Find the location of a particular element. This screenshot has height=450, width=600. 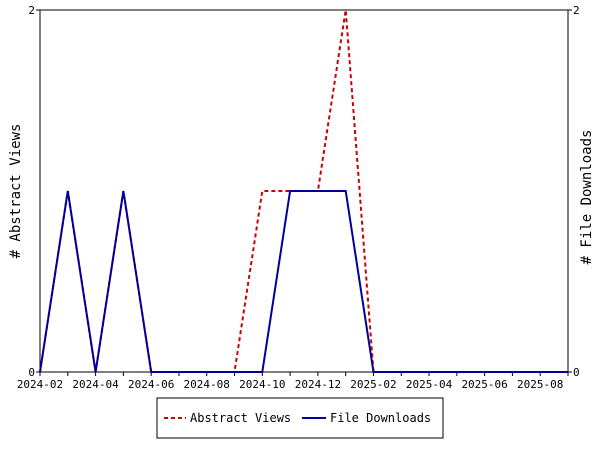

y-tick-label-right-2: 2 is located at coordinates (576, 10).